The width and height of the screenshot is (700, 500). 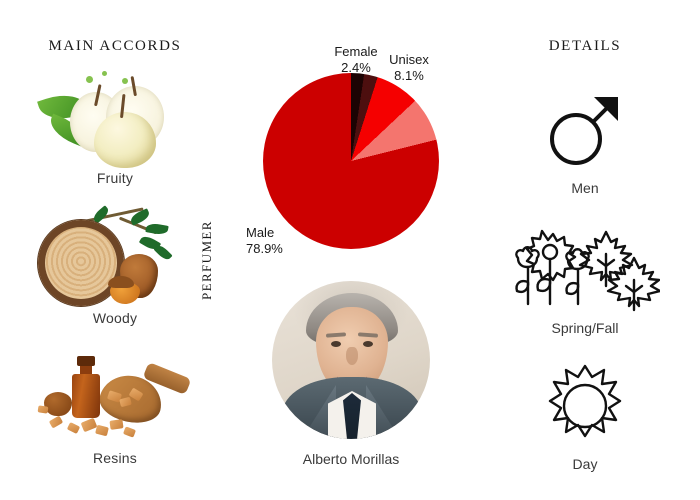 I want to click on pie-slices, so click(x=351, y=161).